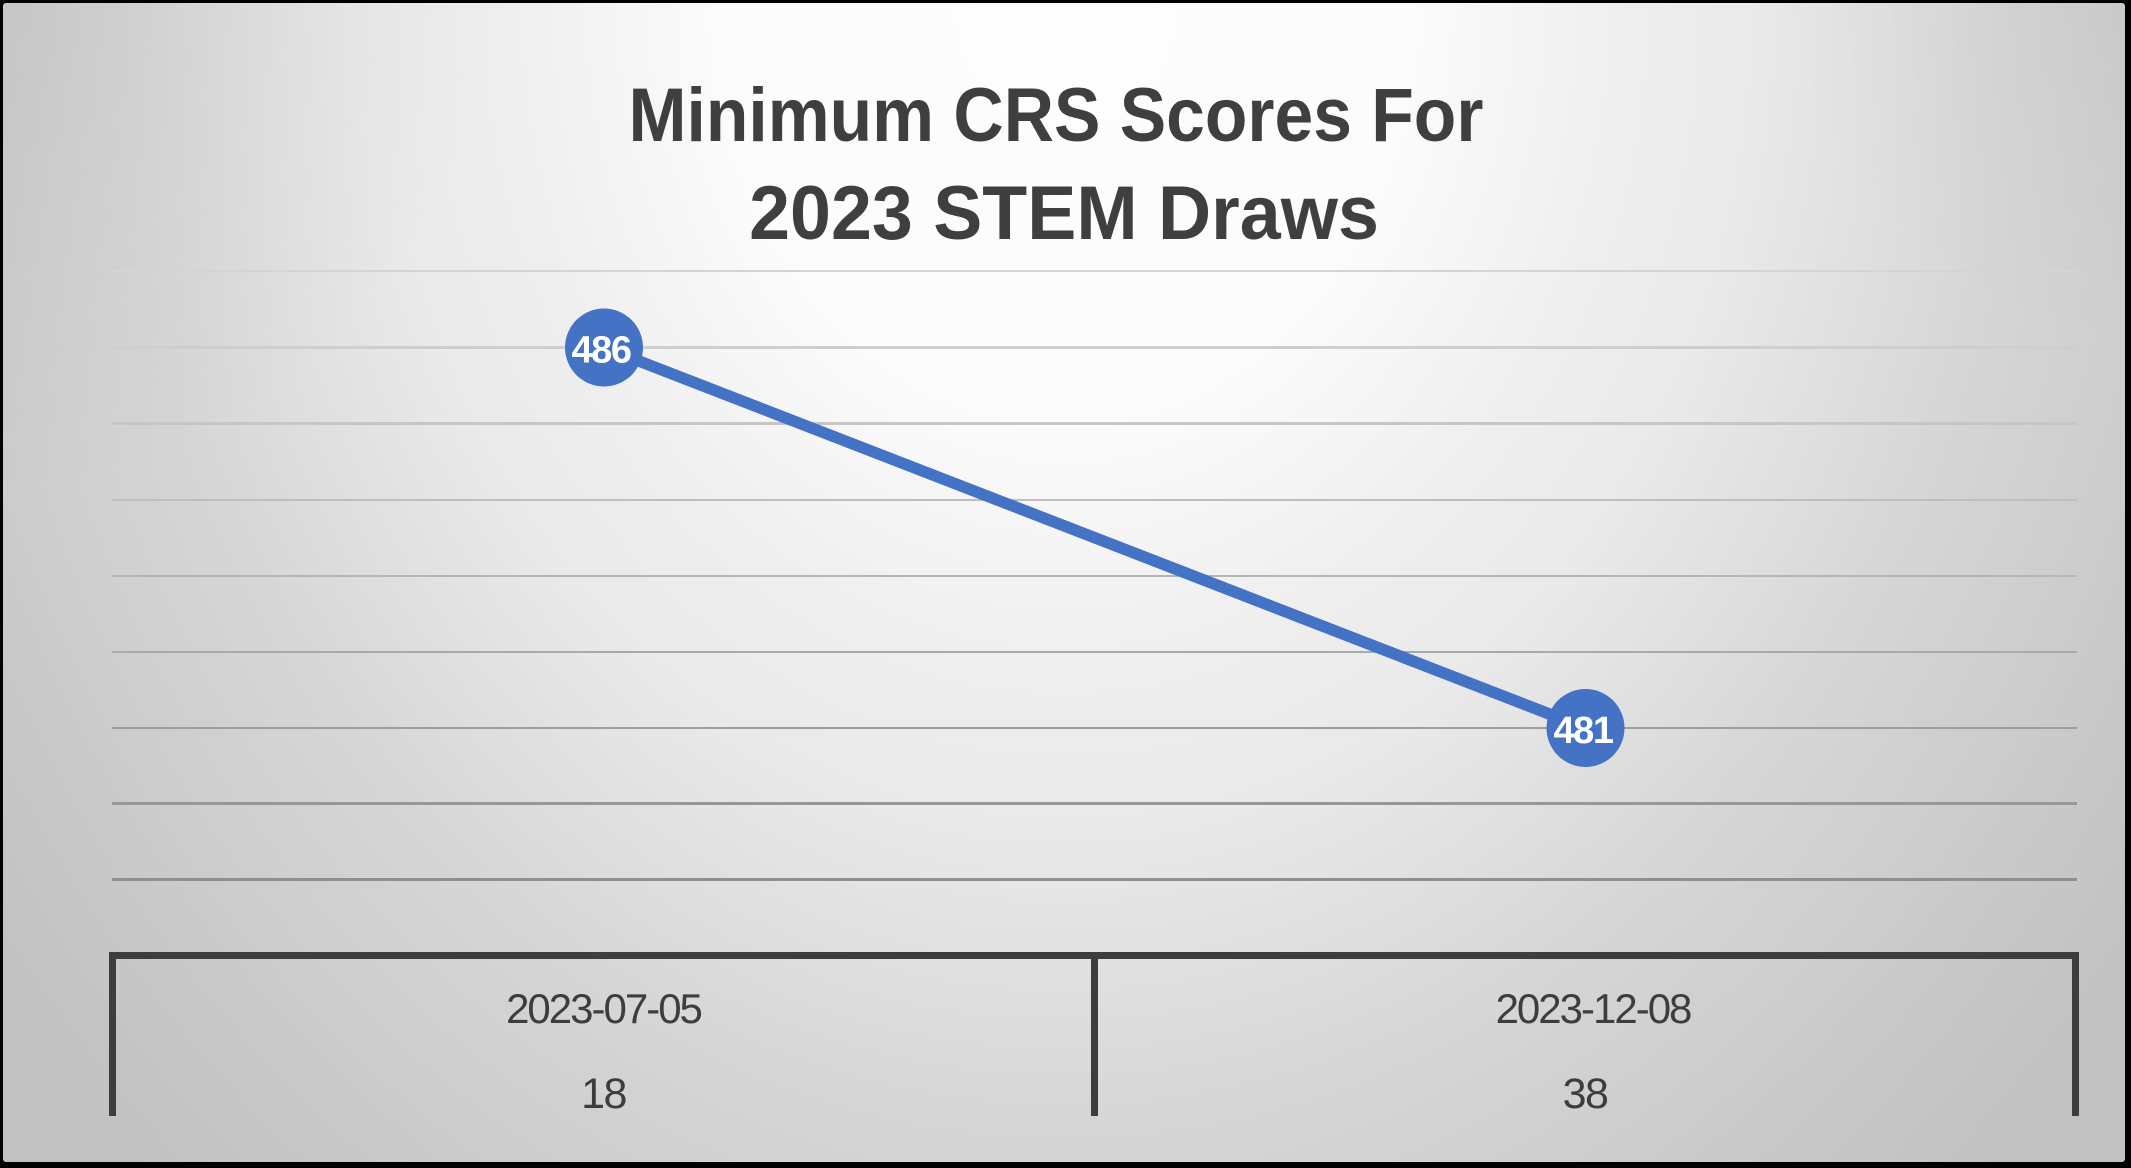  I want to click on svg-text: 486, so click(601, 351).